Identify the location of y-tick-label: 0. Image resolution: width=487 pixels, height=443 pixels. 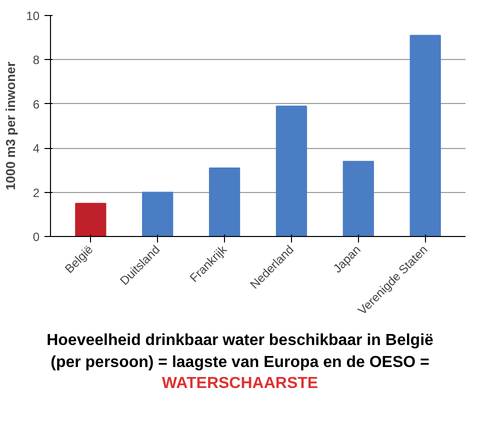
(36, 237).